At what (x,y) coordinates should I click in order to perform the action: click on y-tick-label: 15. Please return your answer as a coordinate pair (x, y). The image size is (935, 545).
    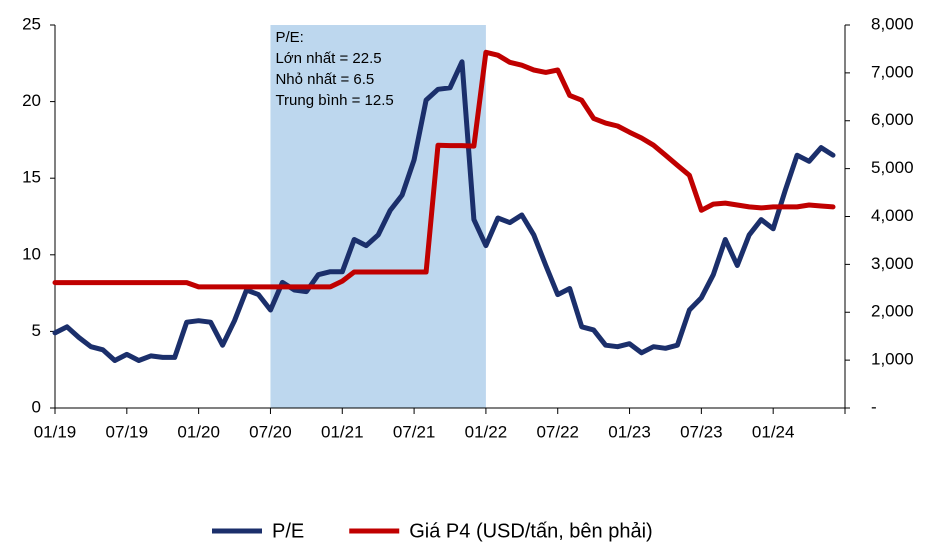
    Looking at the image, I should click on (31, 177).